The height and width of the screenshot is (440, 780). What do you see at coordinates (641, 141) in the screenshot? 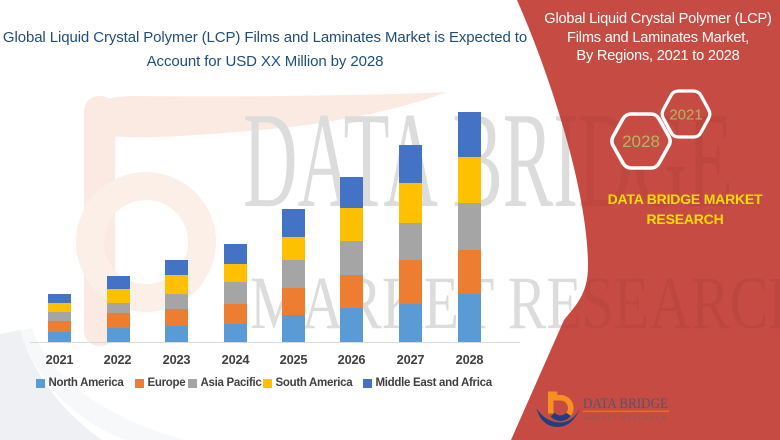
I see `svg-text: 2028` at bounding box center [641, 141].